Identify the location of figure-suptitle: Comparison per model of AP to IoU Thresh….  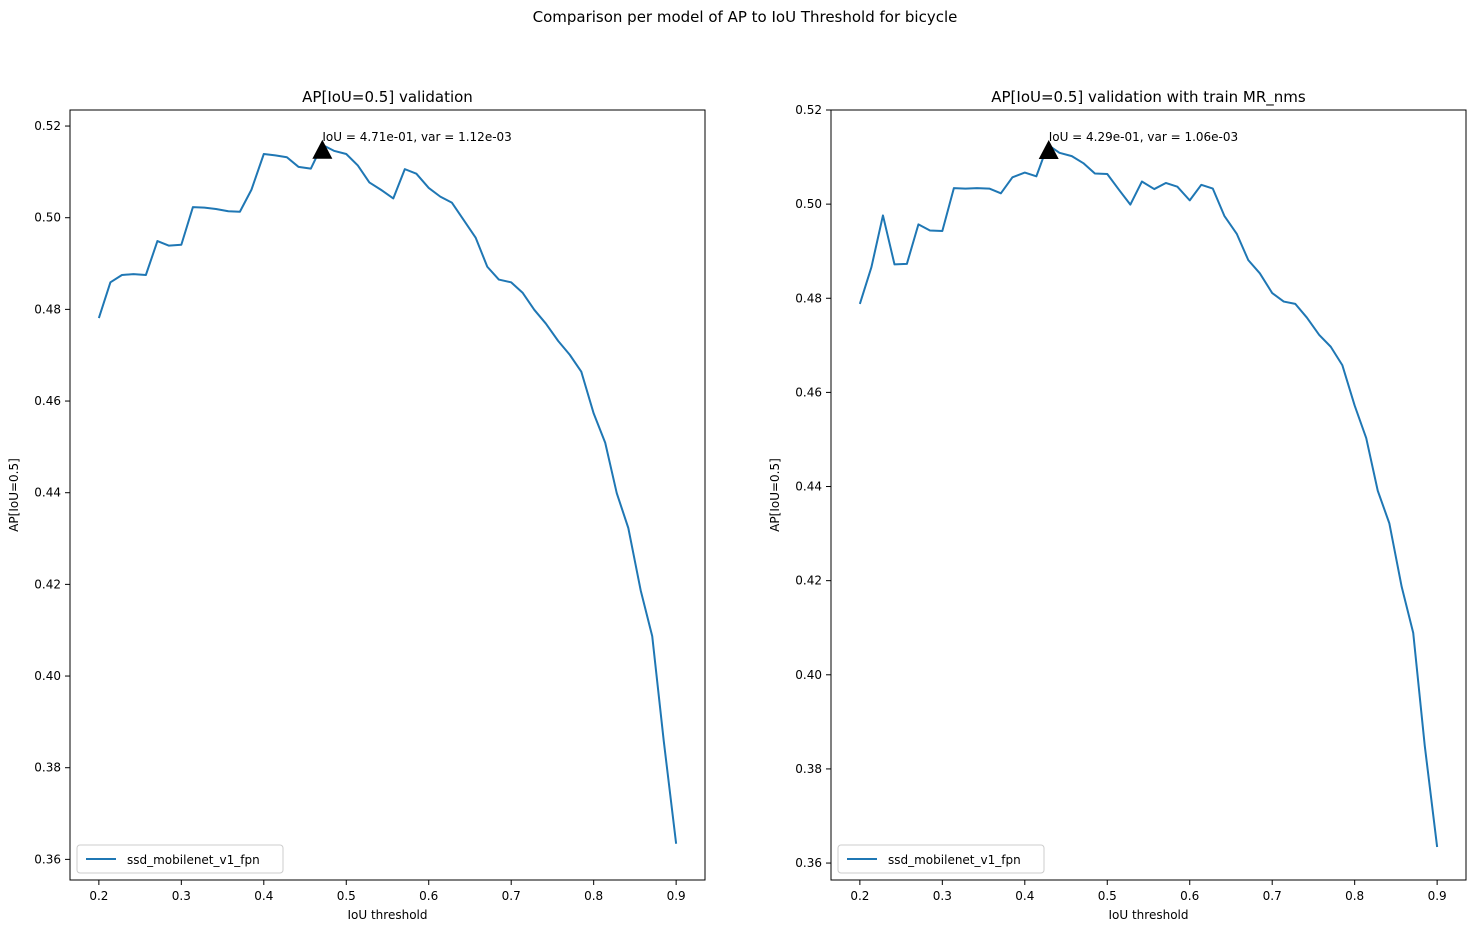
(745, 17).